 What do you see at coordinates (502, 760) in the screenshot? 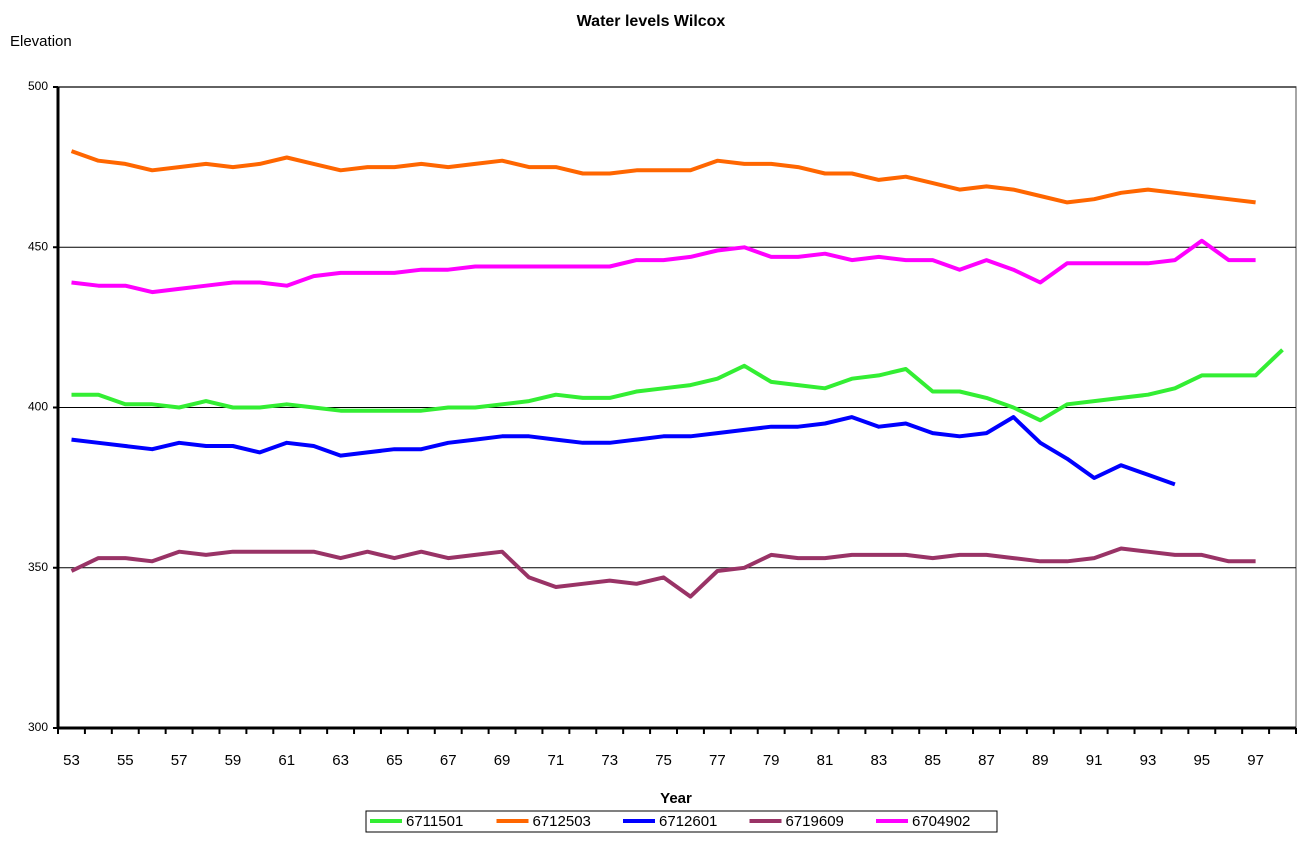
I see `x-tick-label: 69` at bounding box center [502, 760].